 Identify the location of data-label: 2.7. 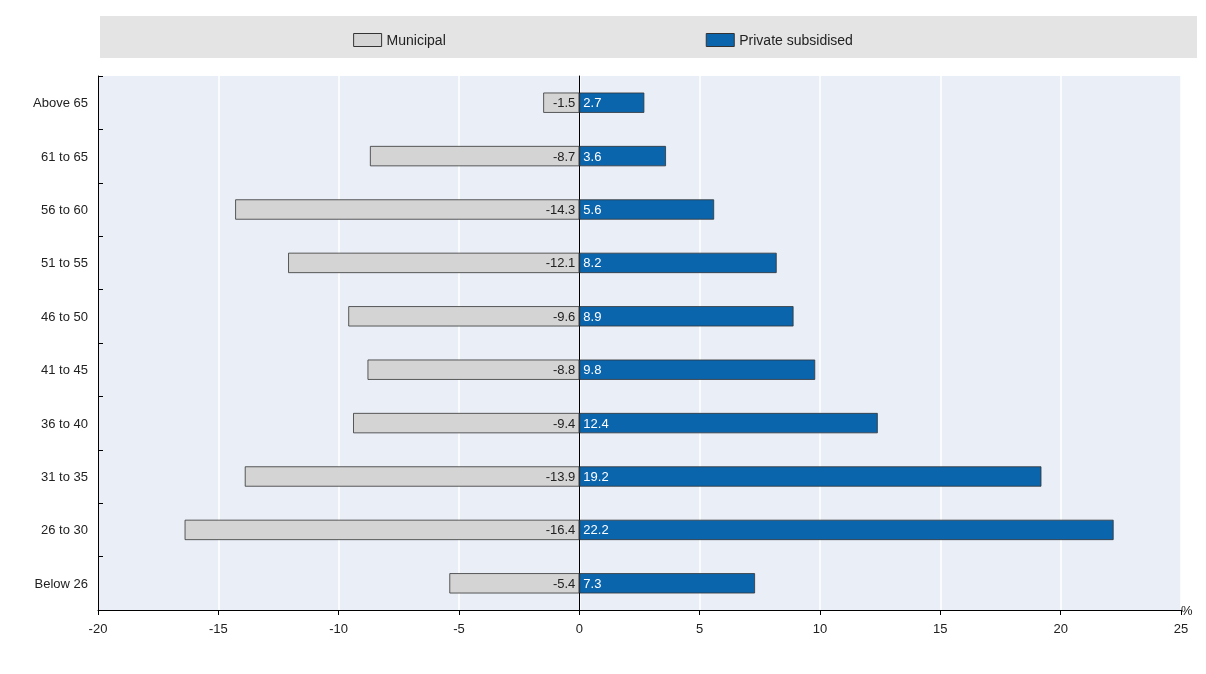
(592, 103).